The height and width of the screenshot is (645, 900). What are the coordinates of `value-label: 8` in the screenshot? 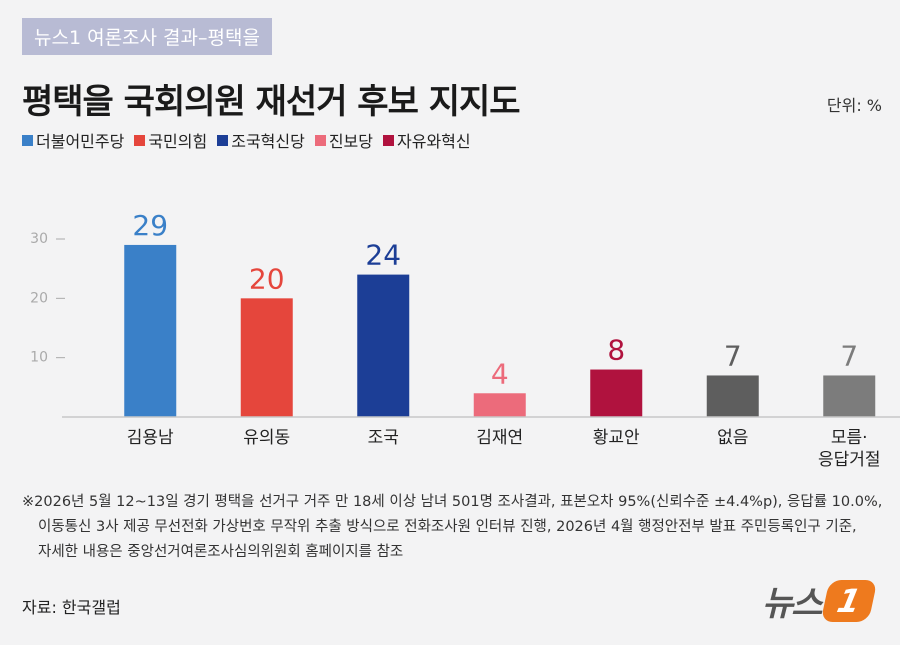 It's located at (616, 350).